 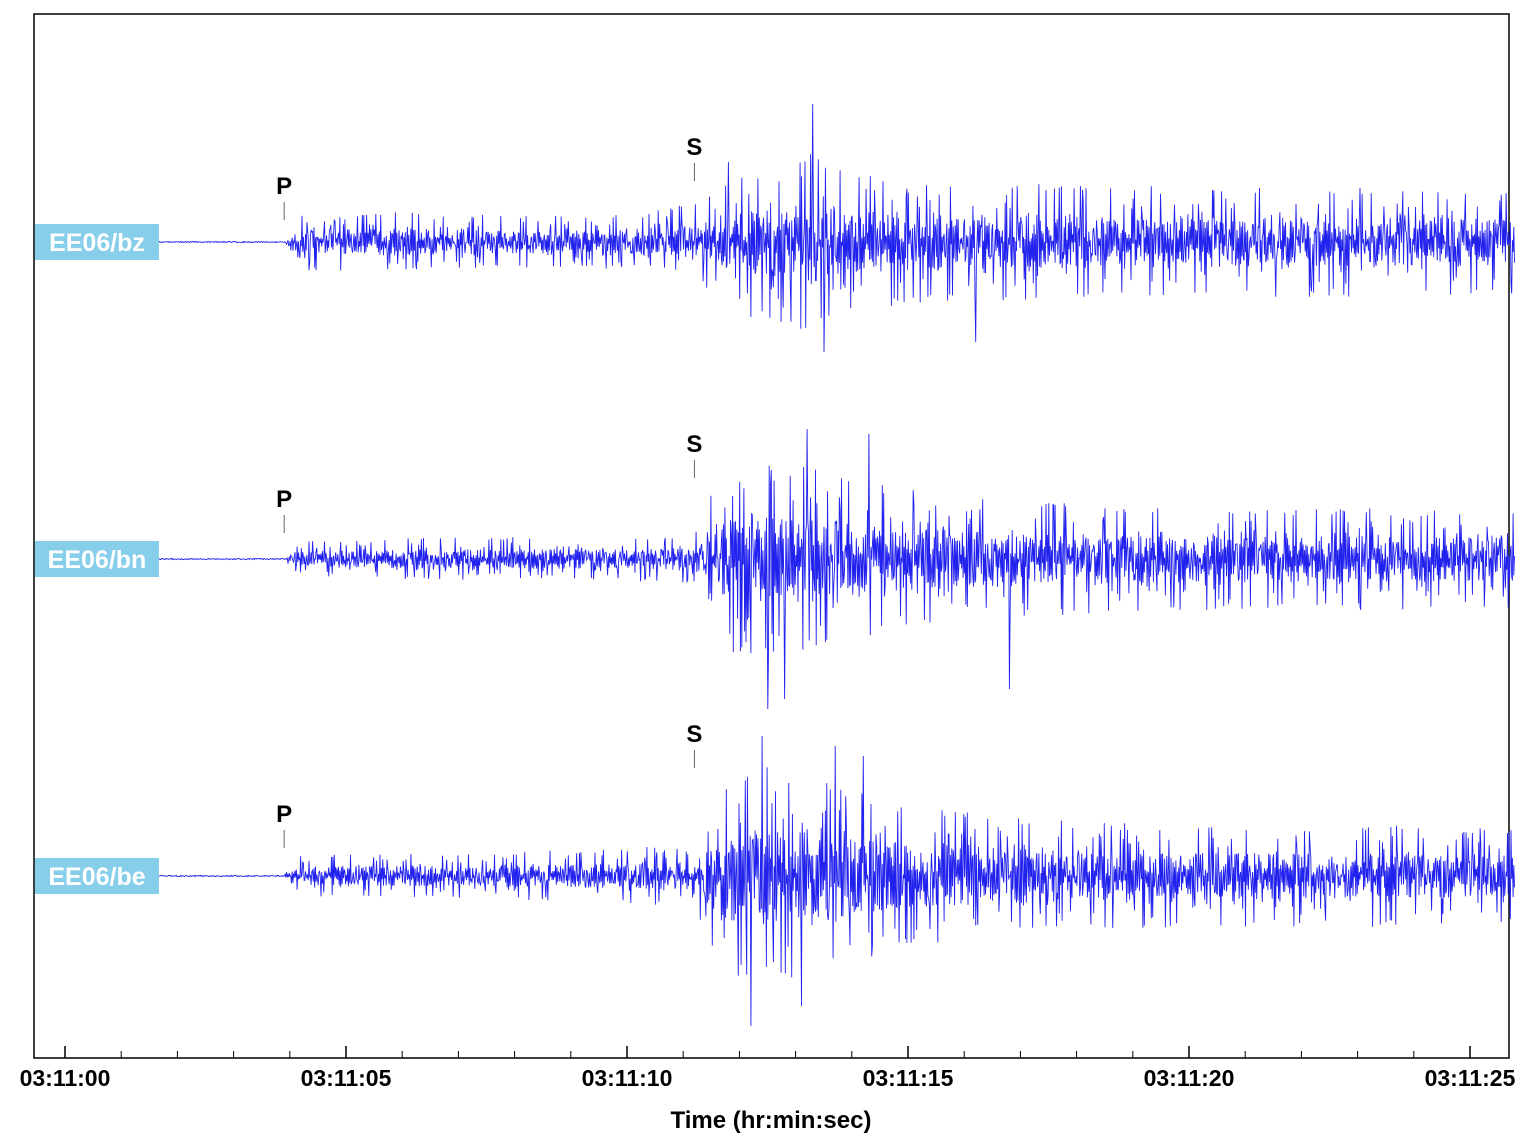 I want to click on channel-label-ee06-bz: EE06/bz, so click(x=97, y=242).